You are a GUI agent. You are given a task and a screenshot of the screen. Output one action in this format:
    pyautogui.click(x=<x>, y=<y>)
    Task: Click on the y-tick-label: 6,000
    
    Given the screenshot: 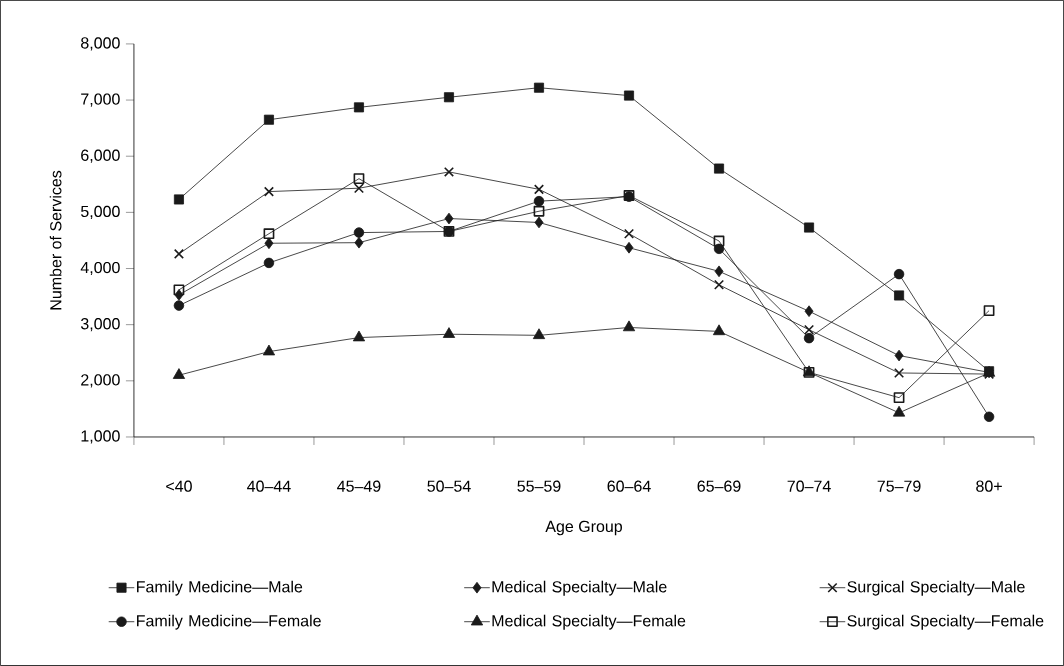 What is the action you would take?
    pyautogui.click(x=100, y=156)
    